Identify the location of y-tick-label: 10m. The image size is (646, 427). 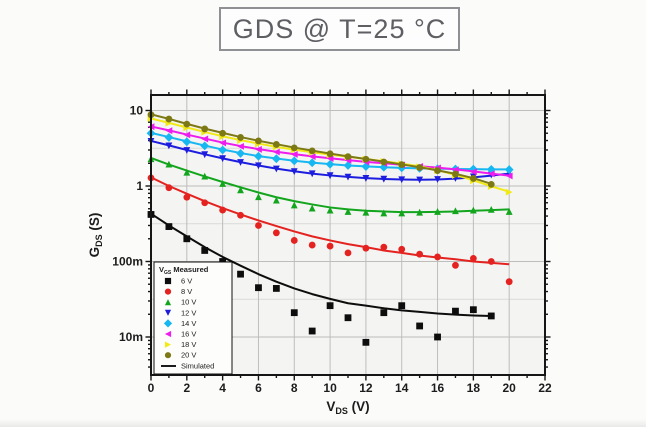
(131, 337).